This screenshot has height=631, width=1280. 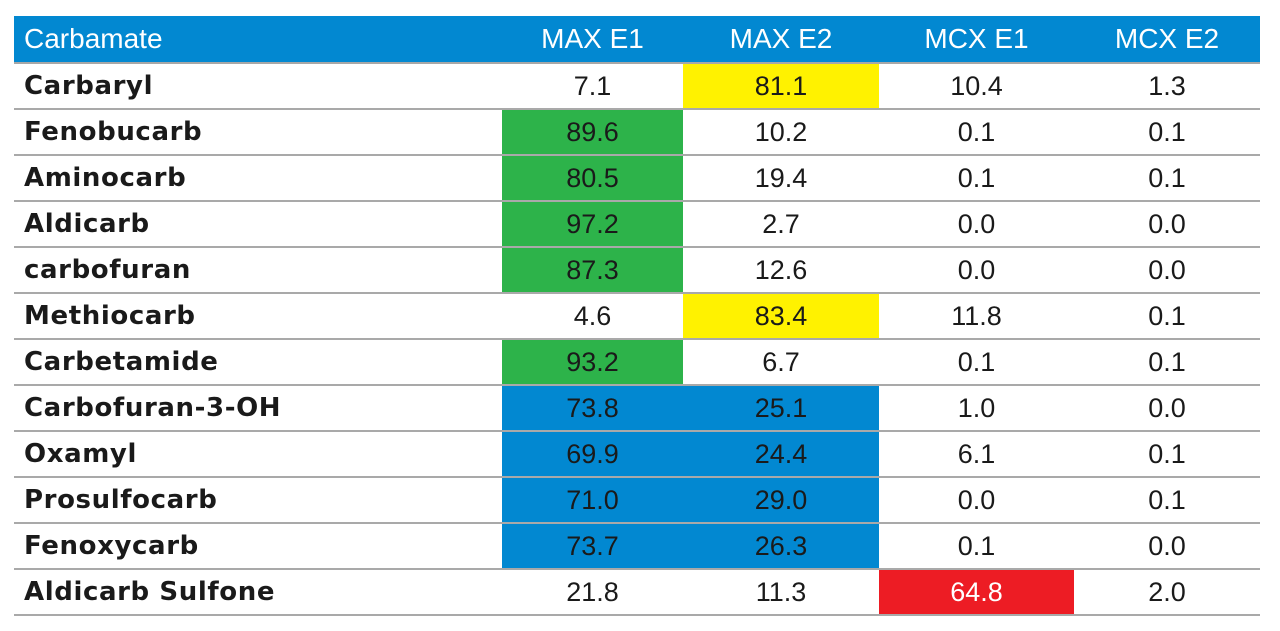 I want to click on table-row: Fenobucarb 89.6 10.2 0.1 0.1, so click(x=637, y=132).